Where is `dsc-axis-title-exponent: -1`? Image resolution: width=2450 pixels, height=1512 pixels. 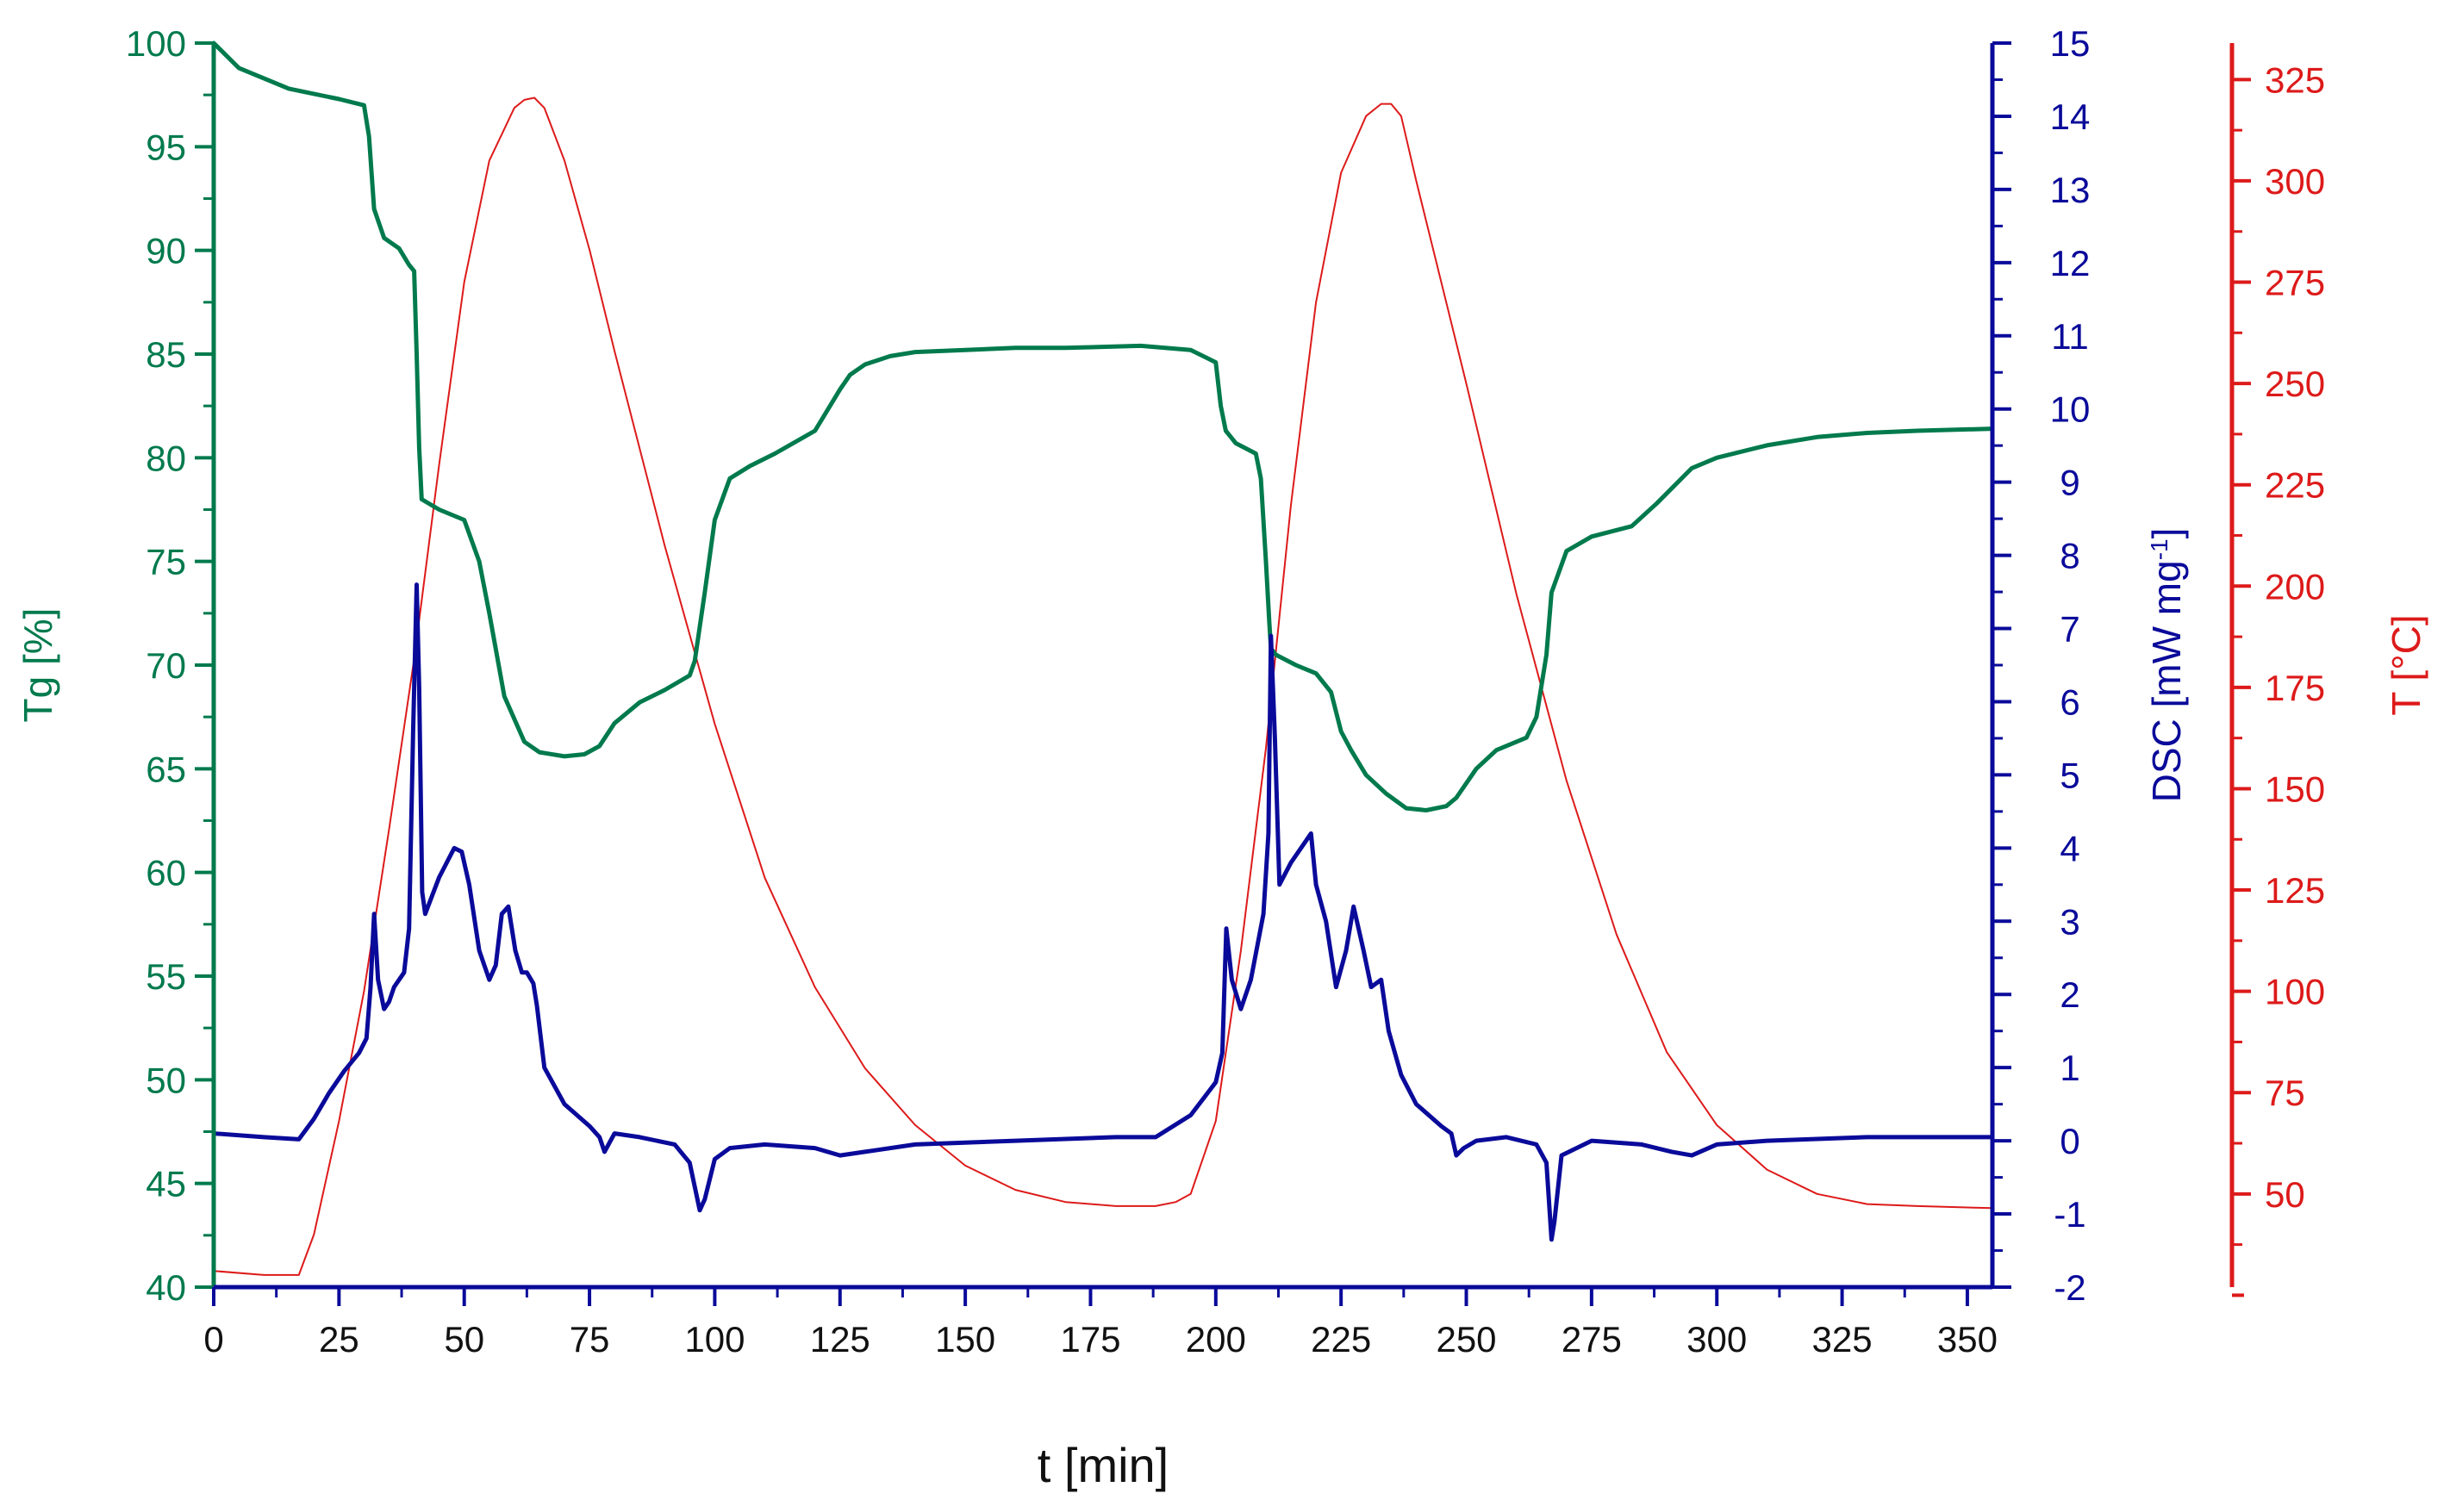
dsc-axis-title-exponent: -1 is located at coordinates (2159, 549).